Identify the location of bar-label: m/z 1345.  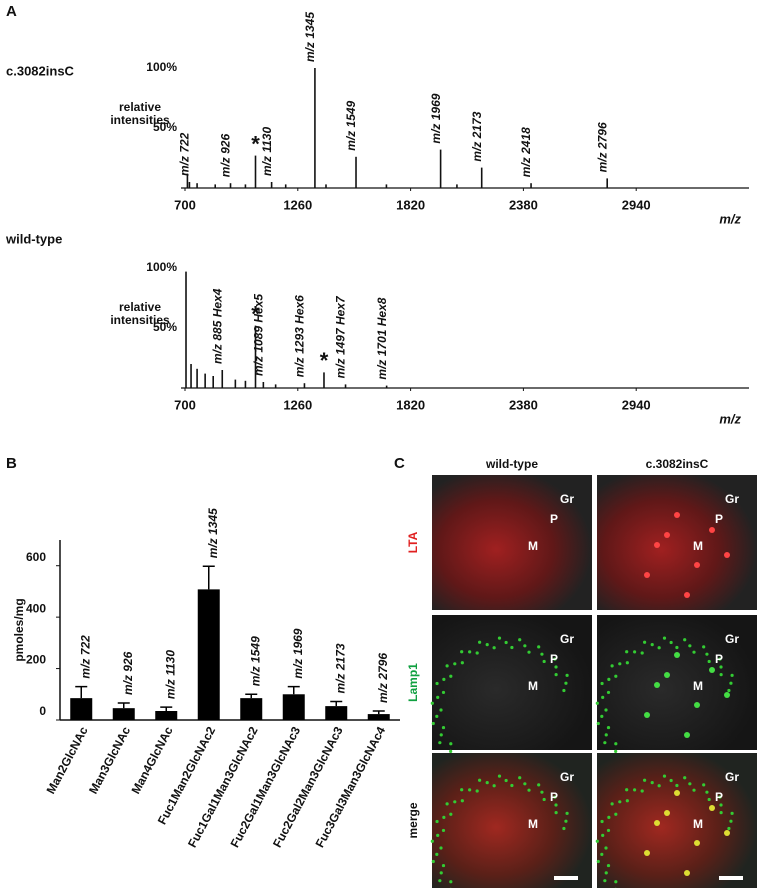
(213, 533).